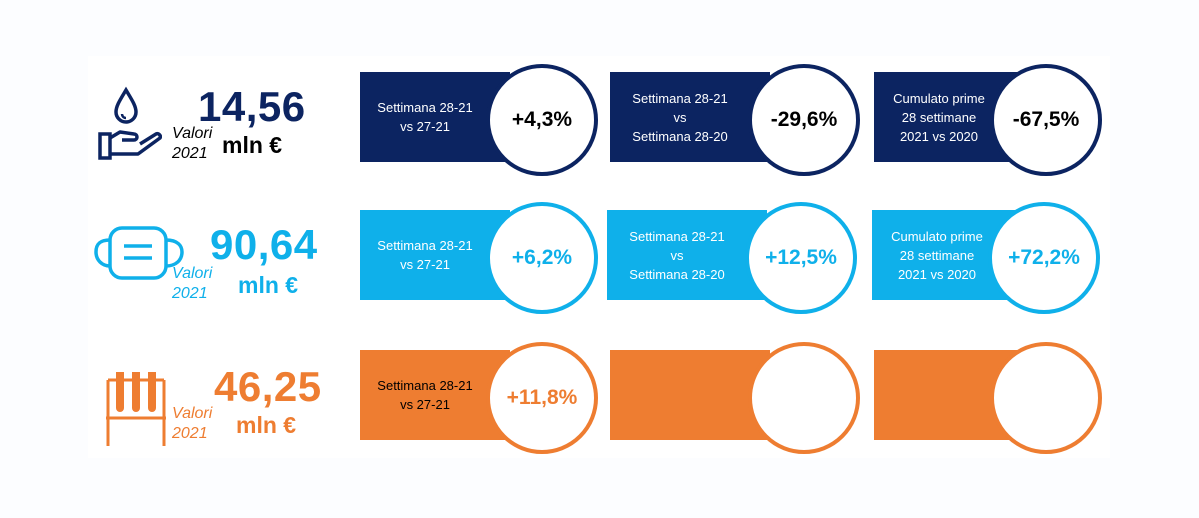 The height and width of the screenshot is (518, 1199). Describe the element at coordinates (801, 258) in the screenshot. I see `card-percentage: +12,5%` at that location.